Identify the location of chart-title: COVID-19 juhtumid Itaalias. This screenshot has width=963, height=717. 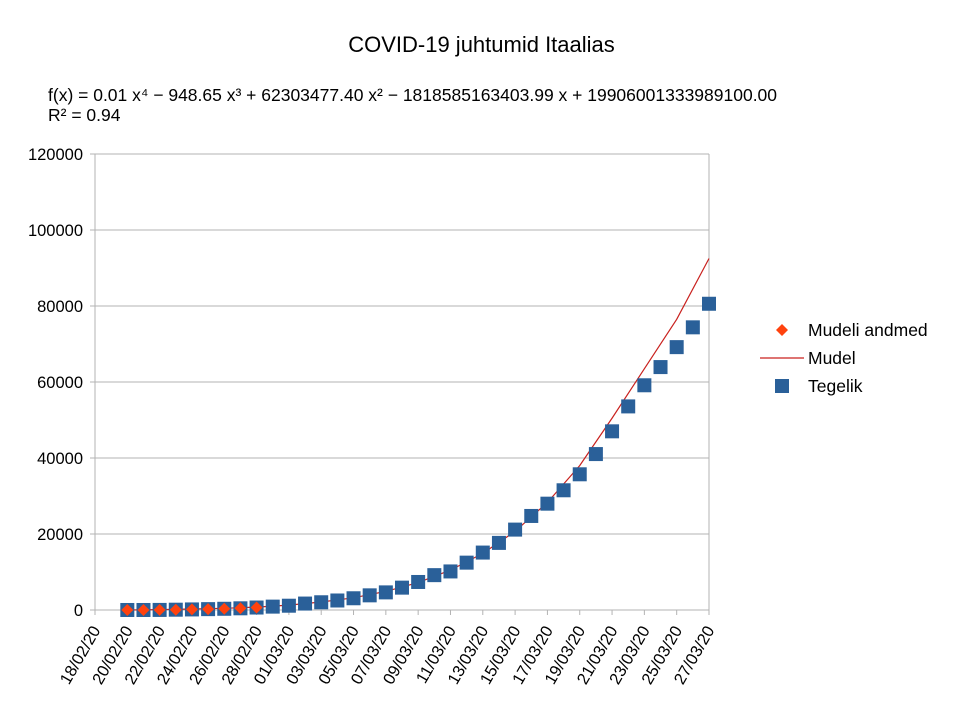
(481, 44).